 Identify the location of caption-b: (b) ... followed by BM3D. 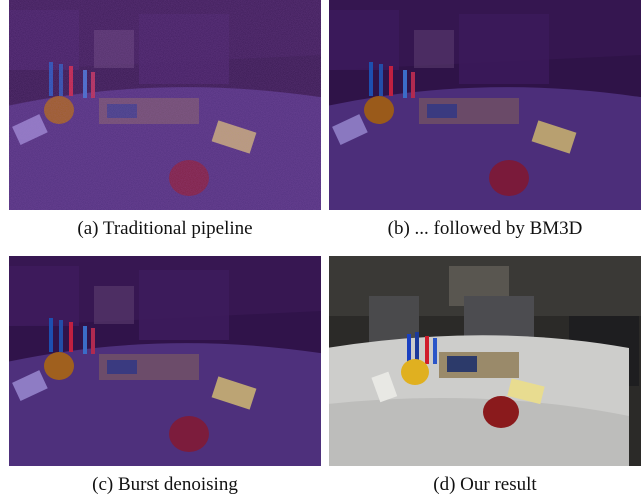
(485, 228).